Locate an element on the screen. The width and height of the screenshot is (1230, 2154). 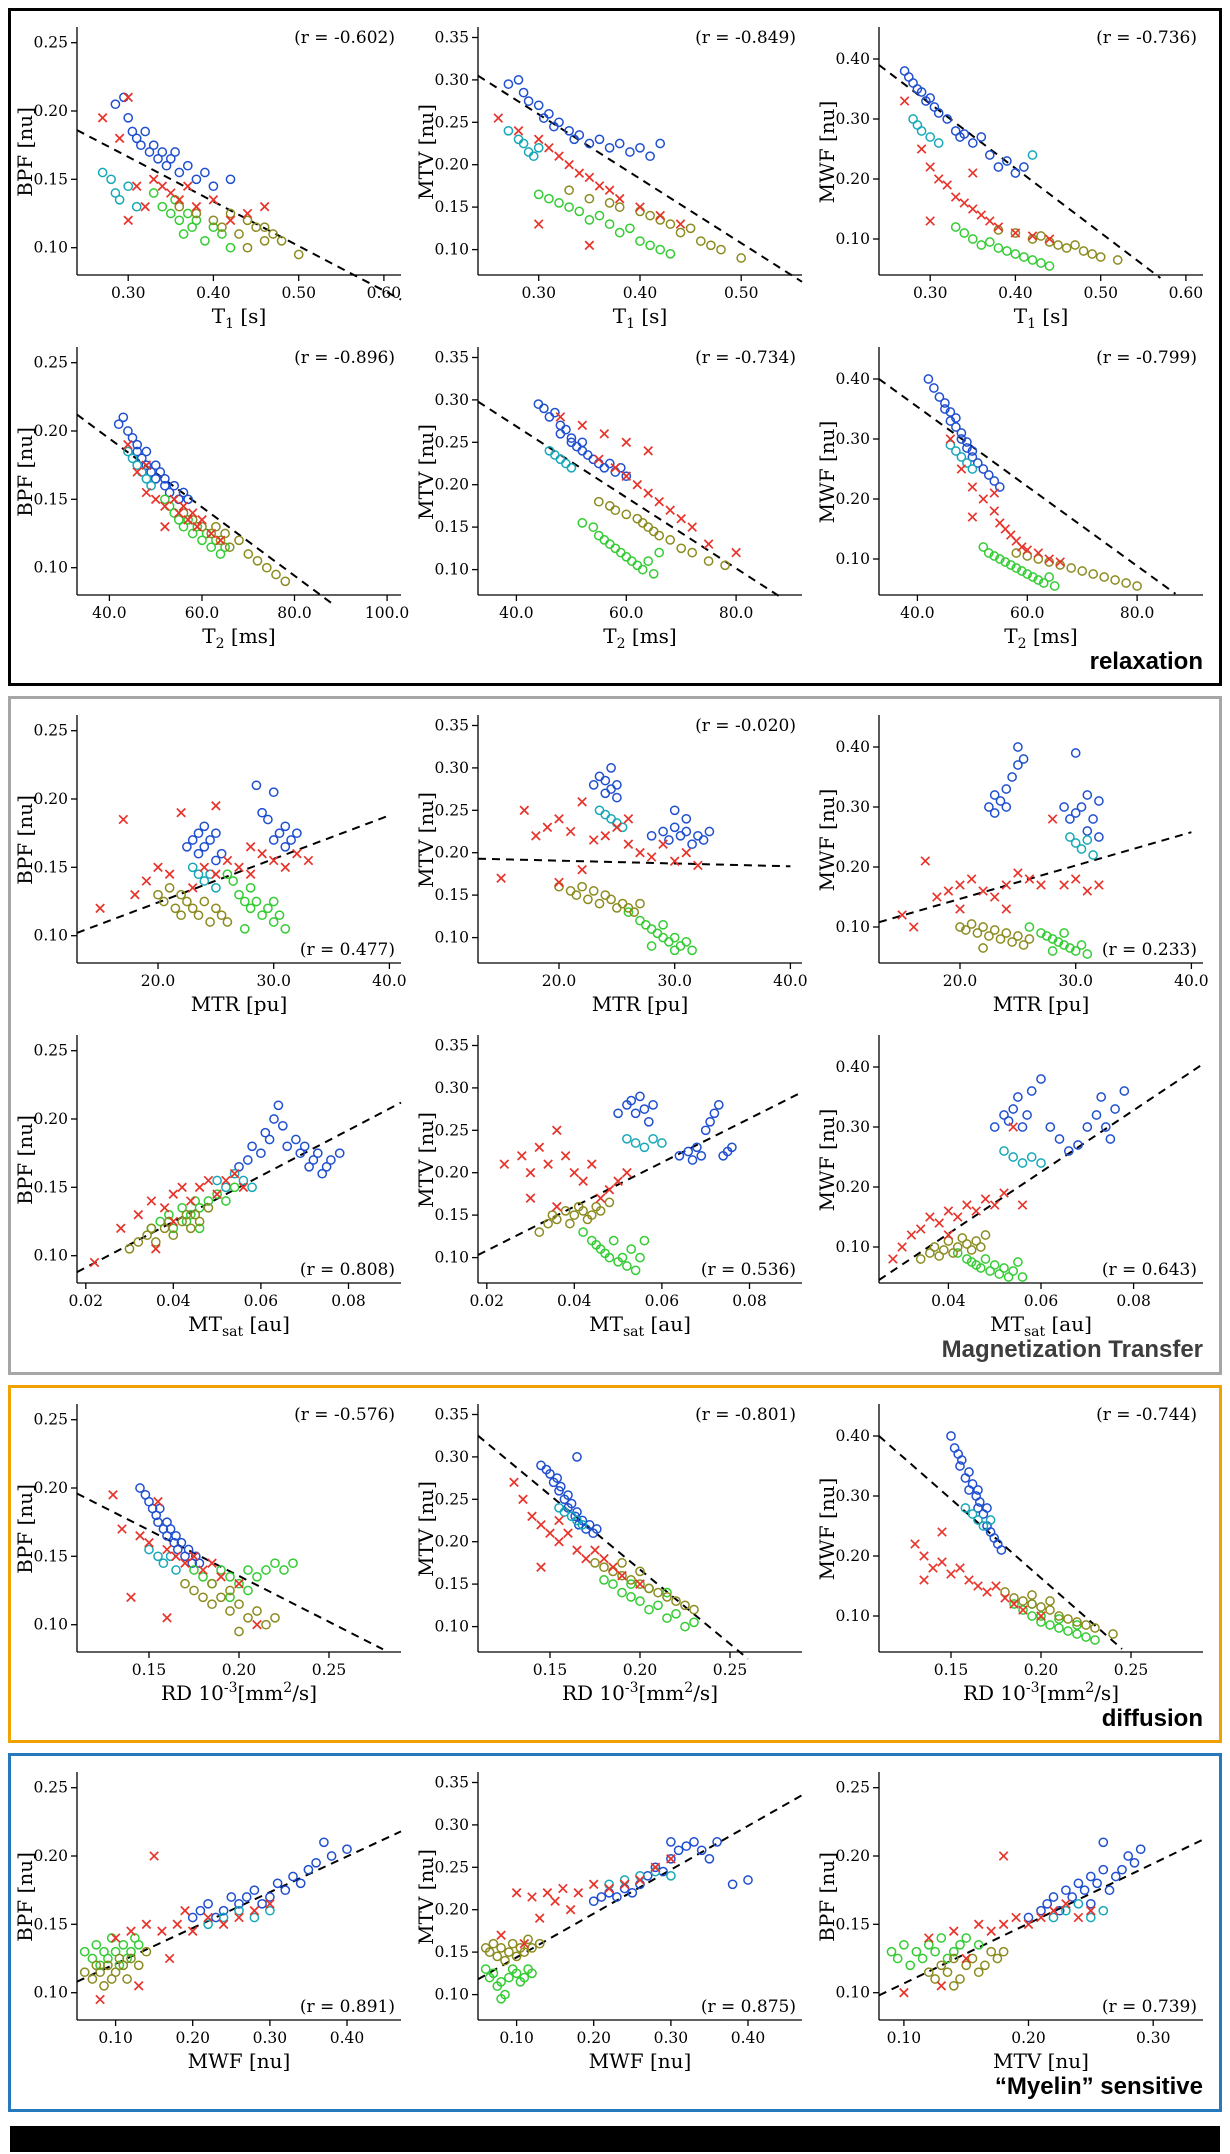
panel-label-relaxation: relaxation is located at coordinates (1146, 661).